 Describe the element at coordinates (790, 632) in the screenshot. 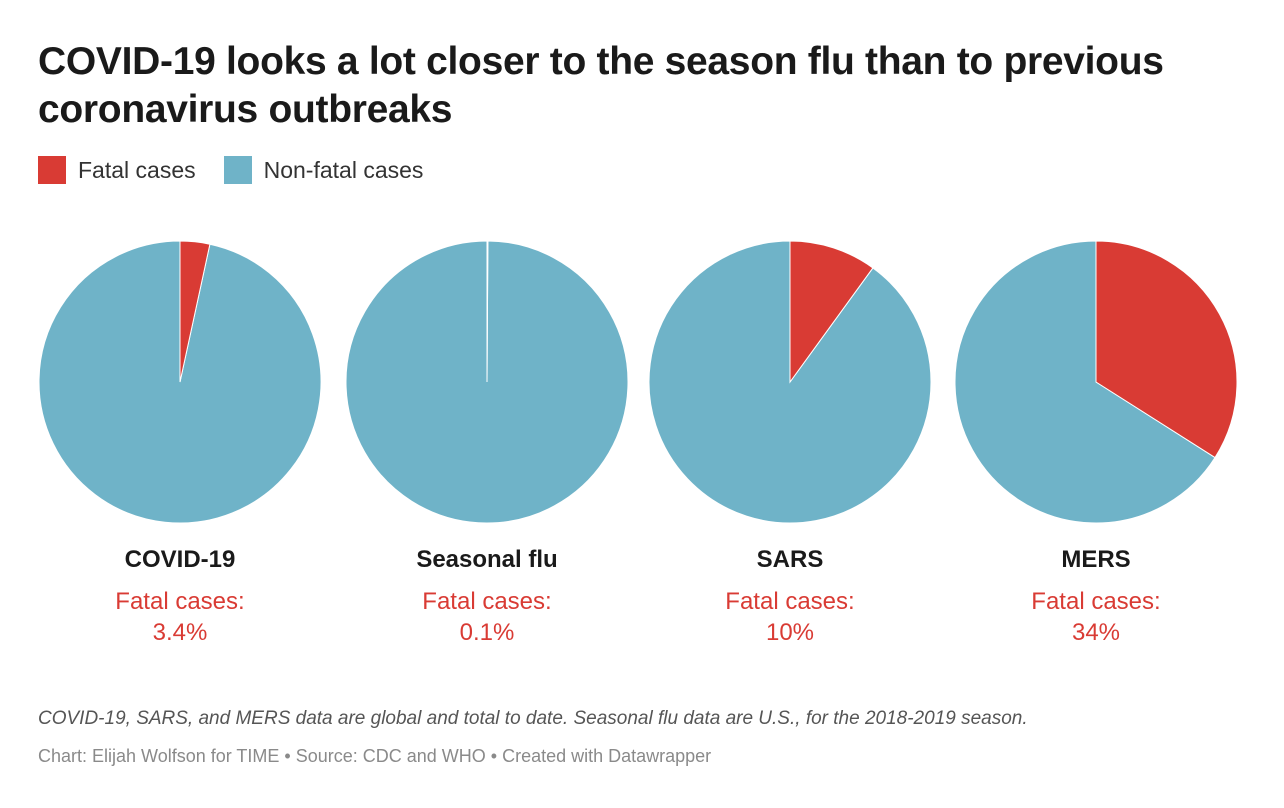

I see `fatal-rate-value: 10%` at that location.